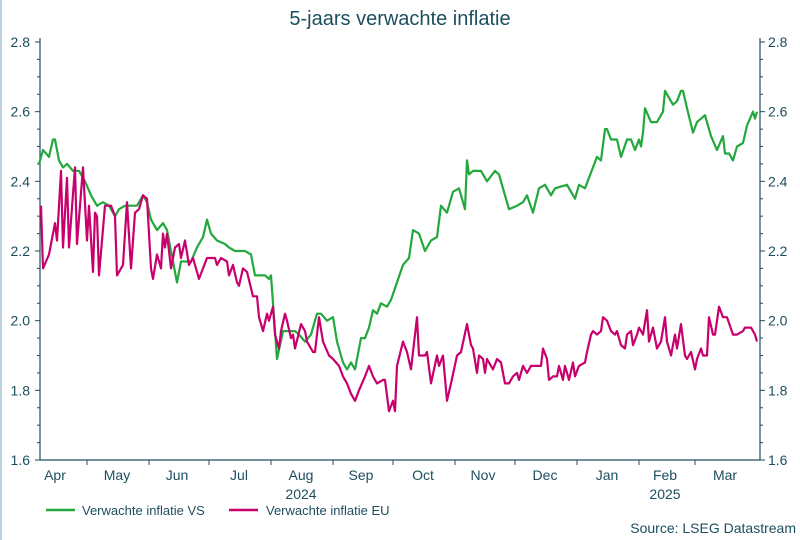 The height and width of the screenshot is (540, 800). I want to click on x-tick-label: Feb, so click(665, 475).